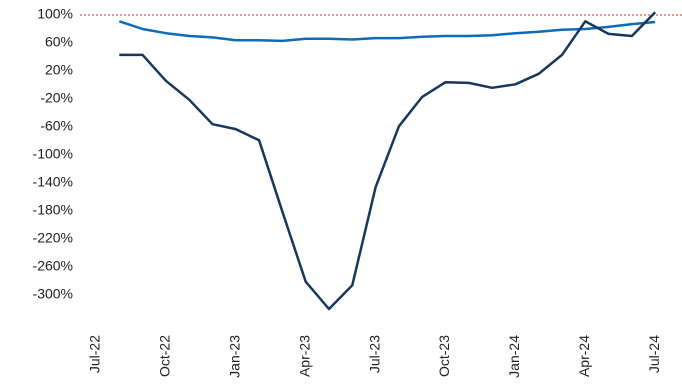  What do you see at coordinates (444, 356) in the screenshot?
I see `x-tick-label: Oct-23` at bounding box center [444, 356].